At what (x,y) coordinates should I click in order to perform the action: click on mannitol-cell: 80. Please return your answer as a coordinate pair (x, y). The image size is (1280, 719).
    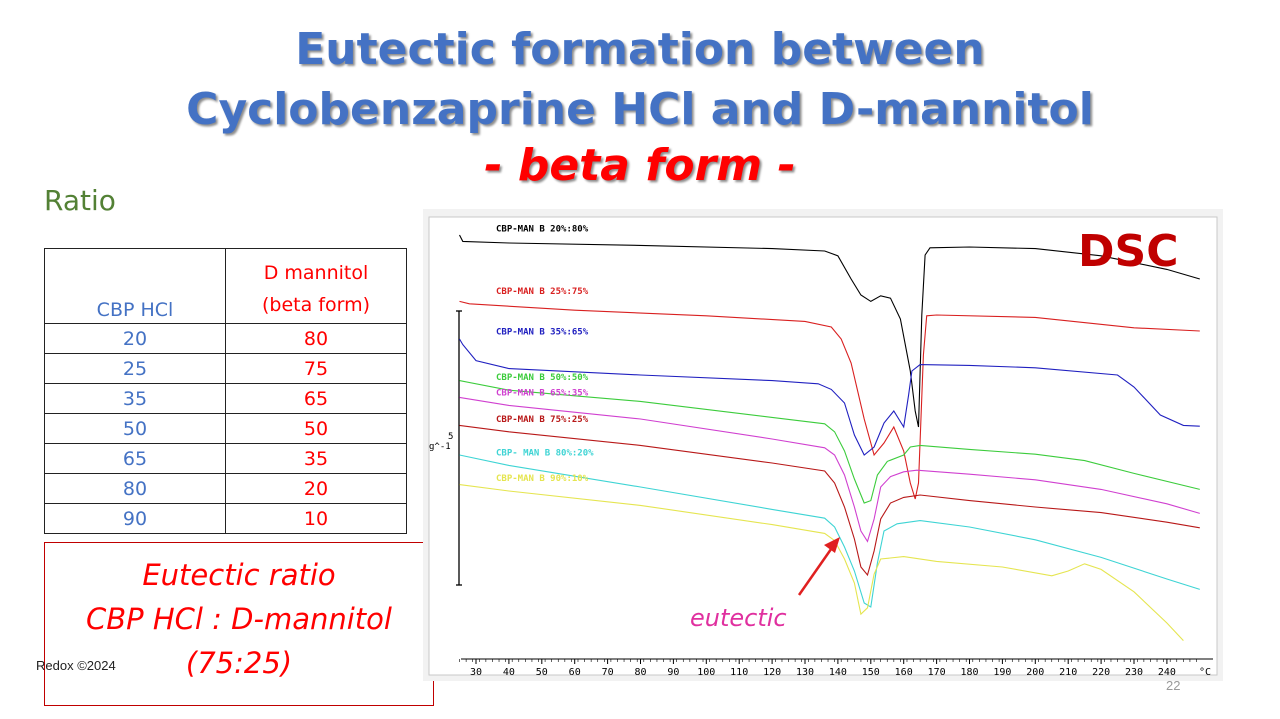
    Looking at the image, I should click on (316, 338).